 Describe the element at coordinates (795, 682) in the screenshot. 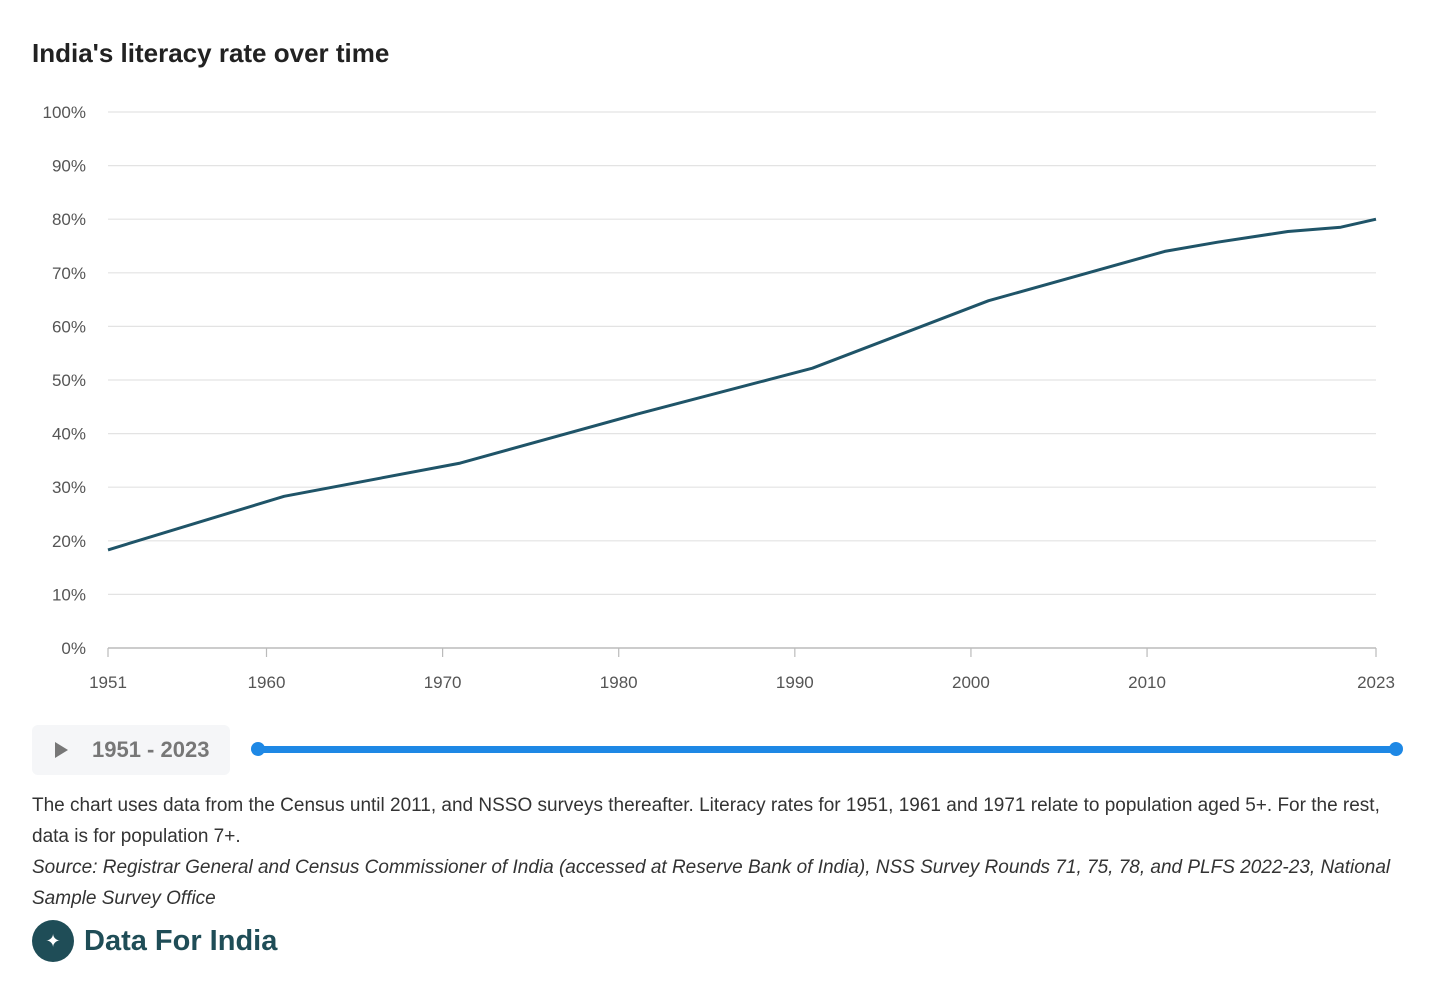

I see `x-tick-label: 1990` at that location.